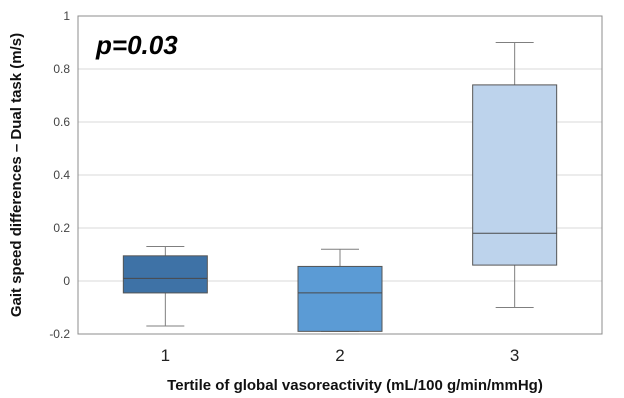  I want to click on x-tick-label: 1, so click(165, 355).